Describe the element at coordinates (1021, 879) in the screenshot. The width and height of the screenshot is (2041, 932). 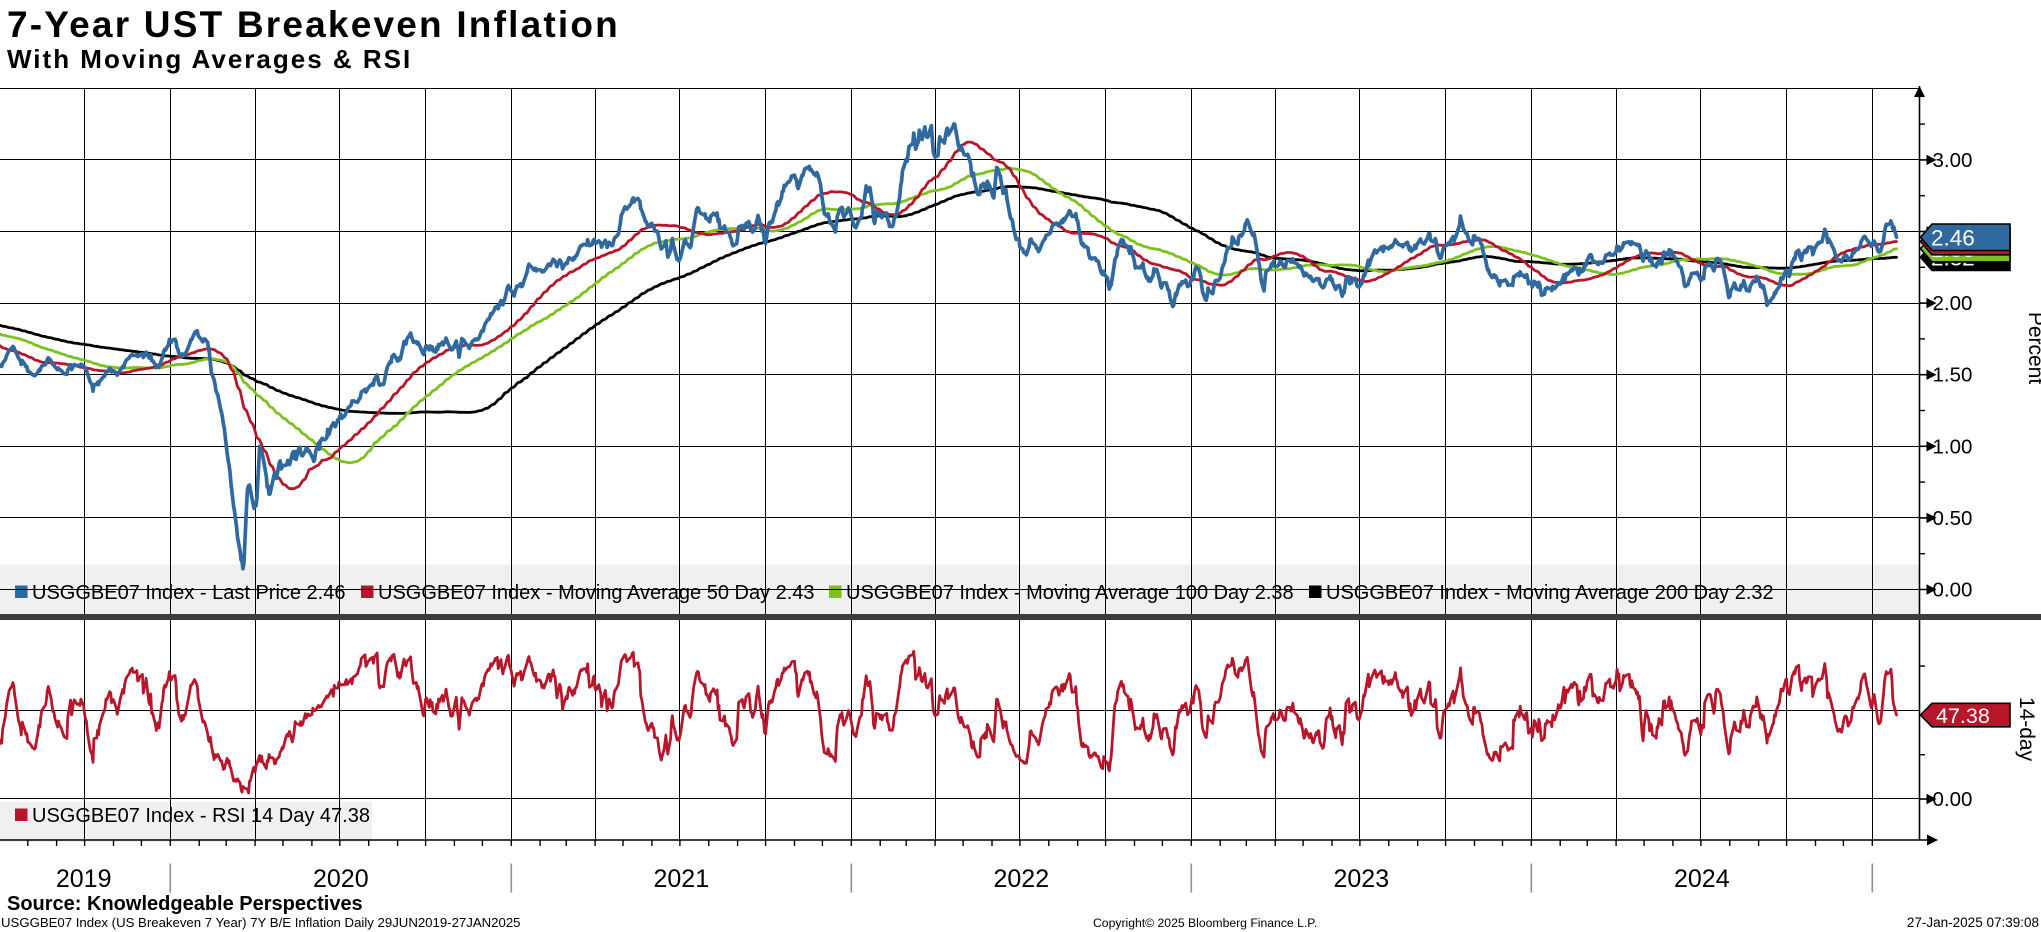
I see `svg-text: 2022` at that location.